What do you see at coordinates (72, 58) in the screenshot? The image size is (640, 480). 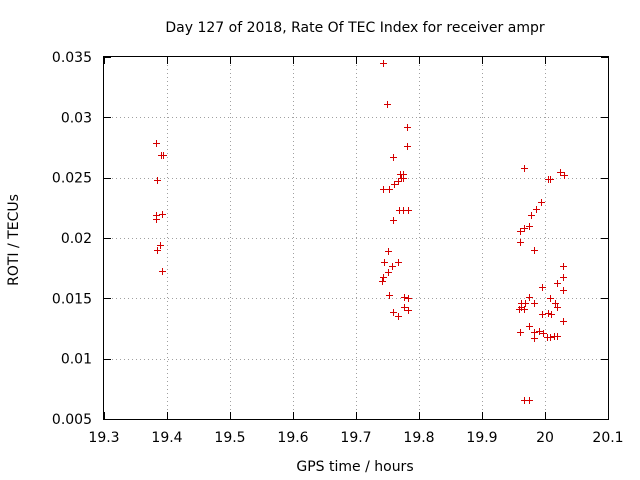 I see `y-tick-label: 0.035` at bounding box center [72, 58].